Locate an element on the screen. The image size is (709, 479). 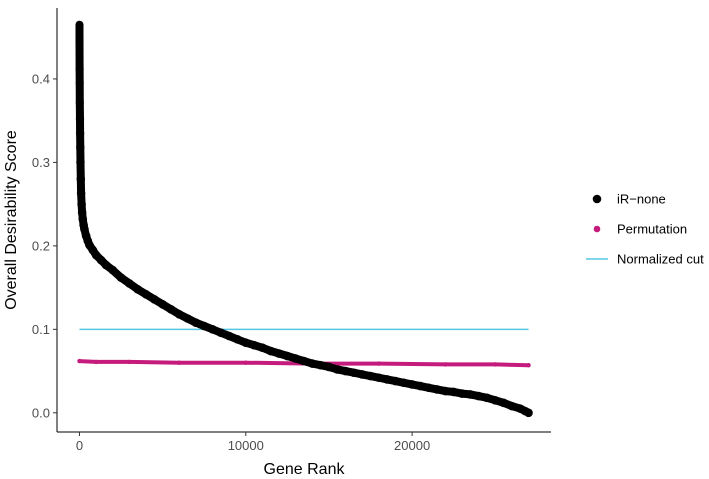
legend-label-1: Permutation is located at coordinates (652, 229).